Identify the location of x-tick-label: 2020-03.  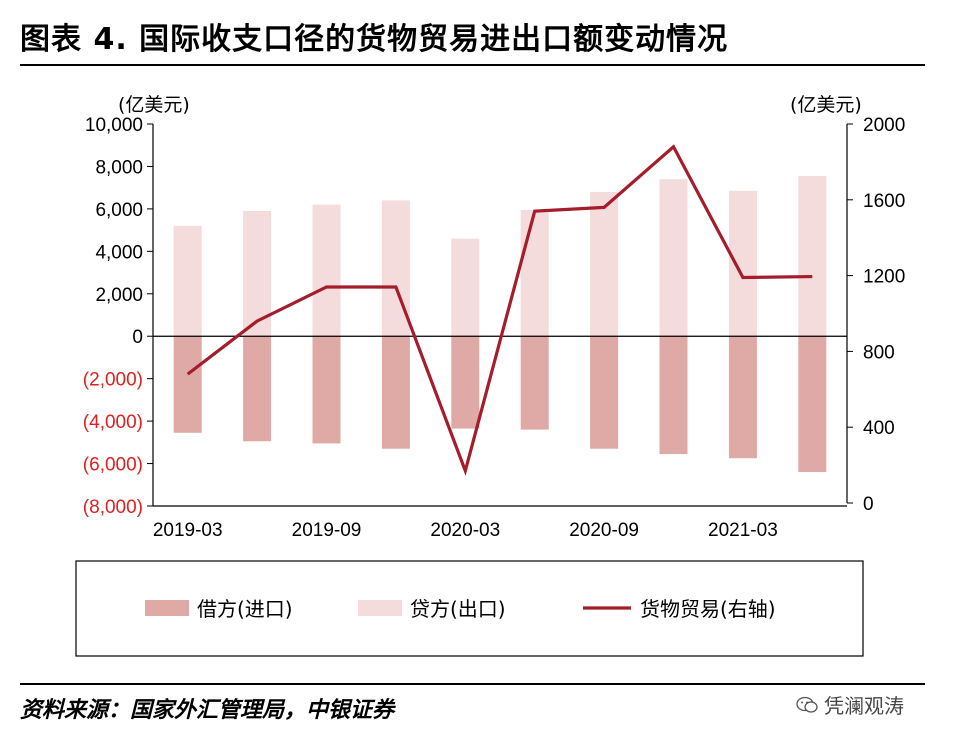
(465, 530).